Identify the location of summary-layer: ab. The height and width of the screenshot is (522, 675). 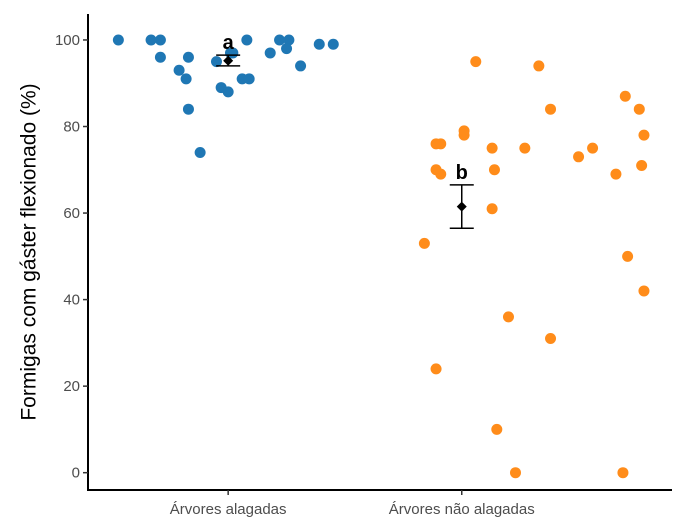
(345, 130).